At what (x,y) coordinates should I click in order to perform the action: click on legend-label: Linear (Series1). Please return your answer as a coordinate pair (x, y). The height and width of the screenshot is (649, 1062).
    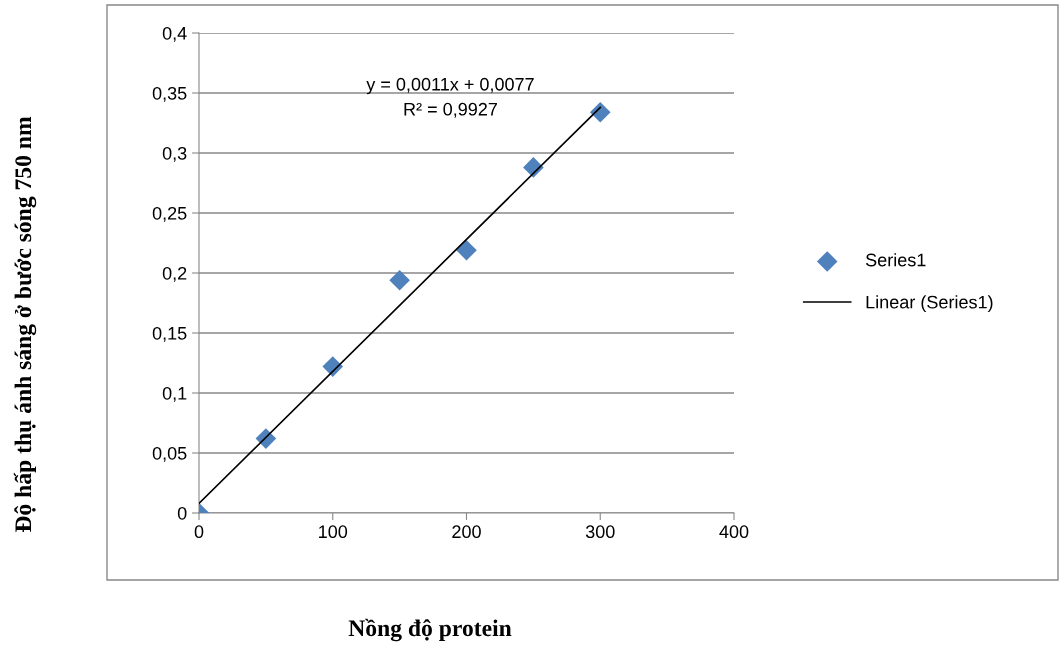
    Looking at the image, I should click on (929, 304).